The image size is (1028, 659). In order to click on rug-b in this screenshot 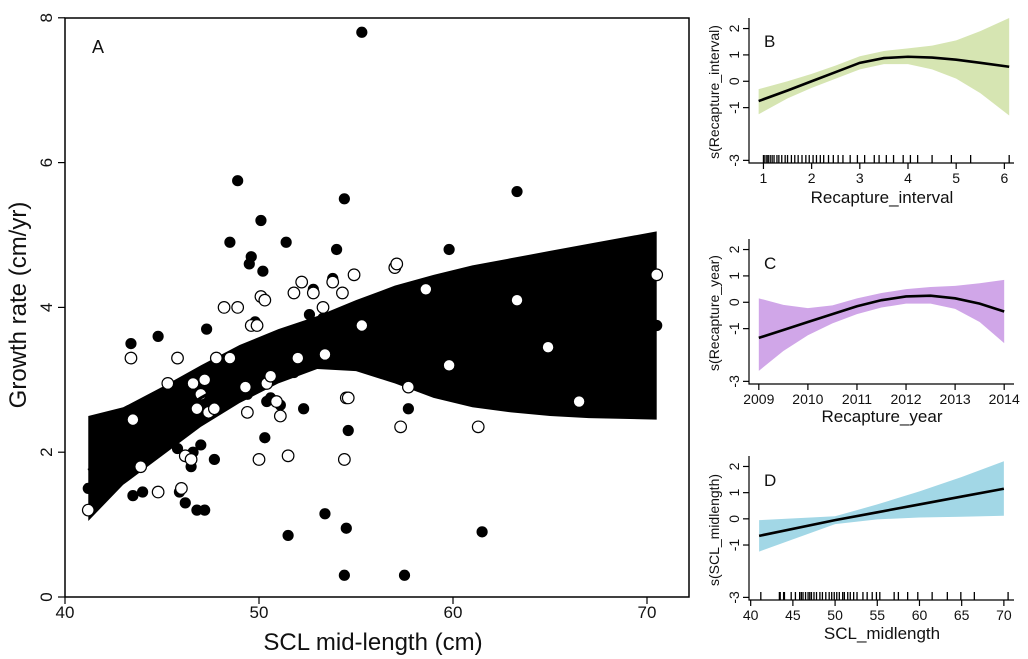, I will do `click(886, 159)`.